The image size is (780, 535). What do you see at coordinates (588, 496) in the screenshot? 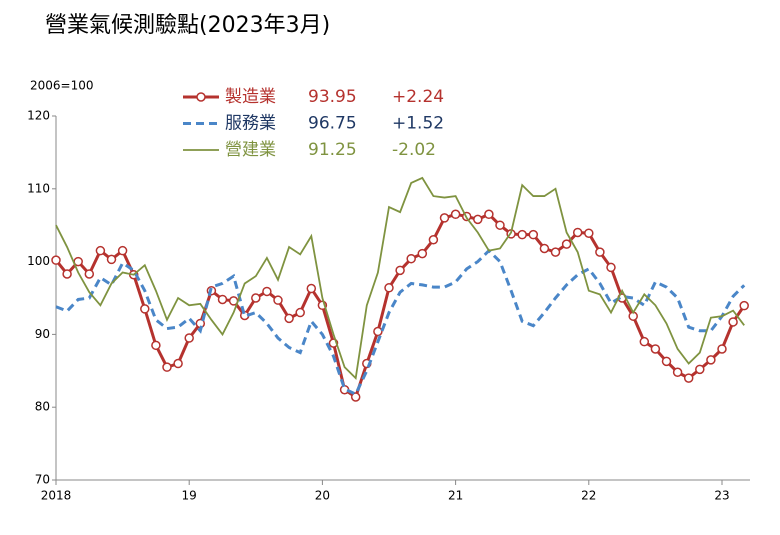
I see `x-tick-label: 22` at bounding box center [588, 496].